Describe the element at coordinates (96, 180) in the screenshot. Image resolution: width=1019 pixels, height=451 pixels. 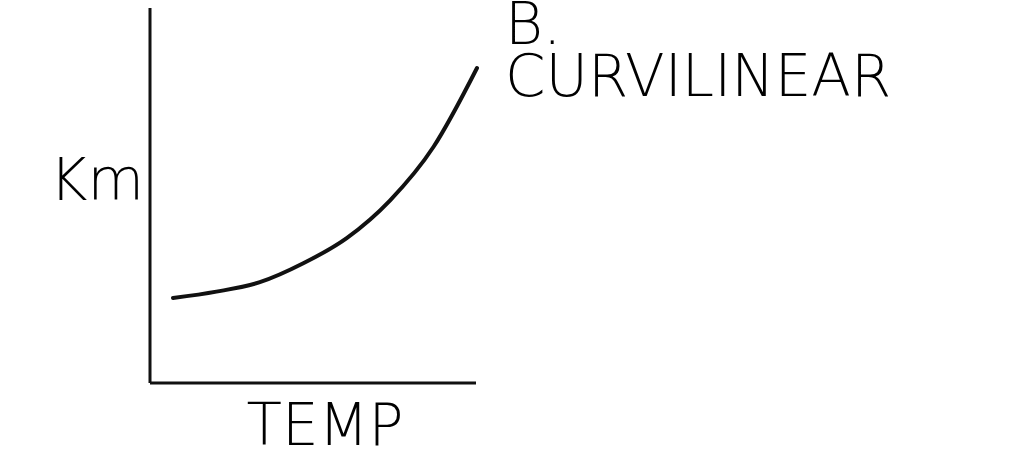
I see `y-axis-title: Km` at that location.